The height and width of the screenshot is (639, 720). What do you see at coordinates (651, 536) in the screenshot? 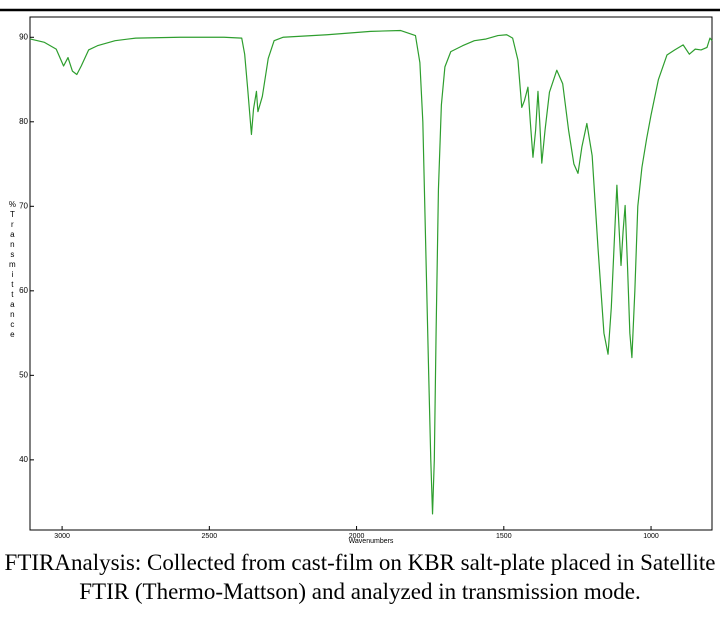
I see `x-tick-label: 1000` at bounding box center [651, 536].